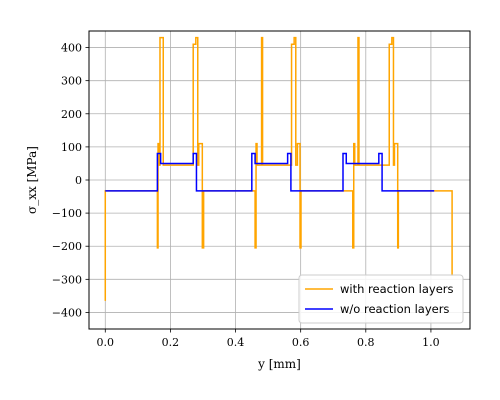 The height and width of the screenshot is (400, 500). Describe the element at coordinates (301, 342) in the screenshot. I see `x-tick-label: 0.6` at that location.